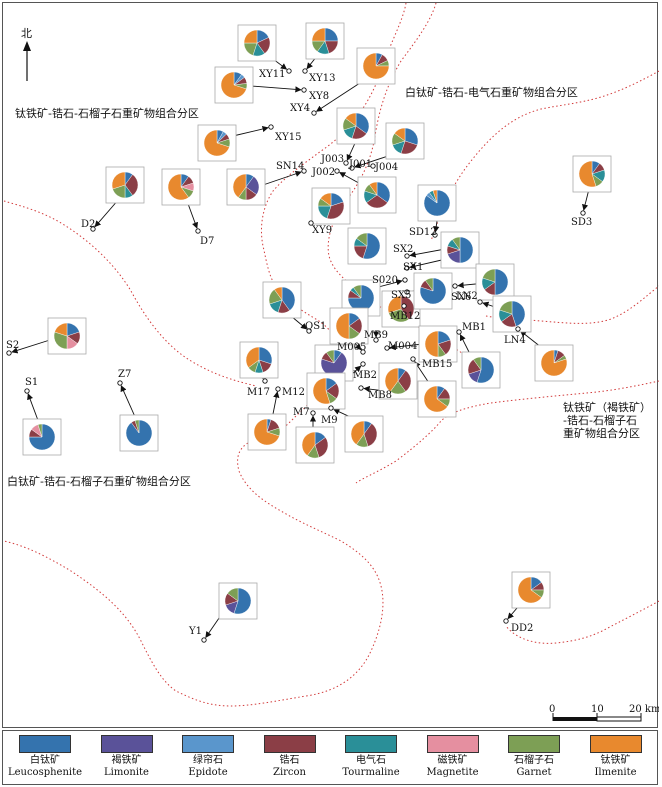  I want to click on station-mb9: MB9, so click(376, 336).